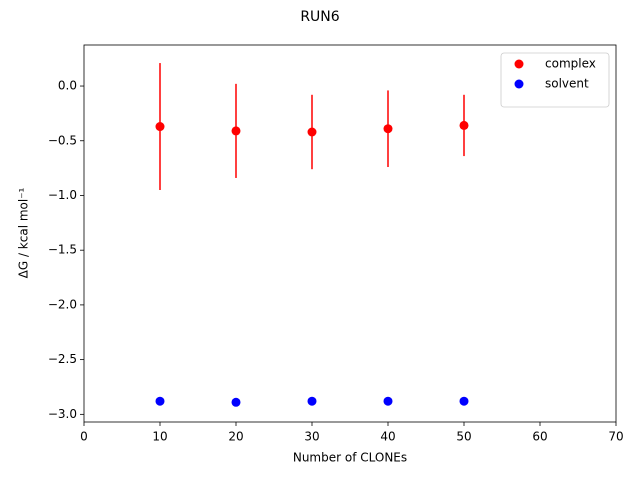 The image size is (640, 480). Describe the element at coordinates (62, 140) in the screenshot. I see `y-tick-label: −0.5` at that location.